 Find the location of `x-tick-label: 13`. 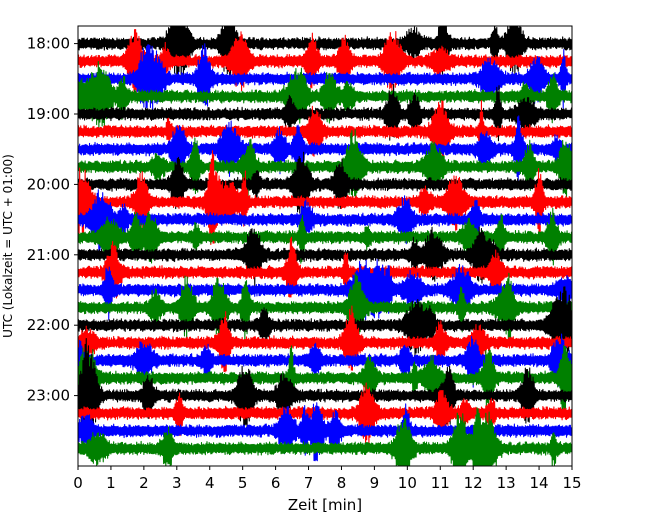

x-tick-label: 13 is located at coordinates (506, 483).